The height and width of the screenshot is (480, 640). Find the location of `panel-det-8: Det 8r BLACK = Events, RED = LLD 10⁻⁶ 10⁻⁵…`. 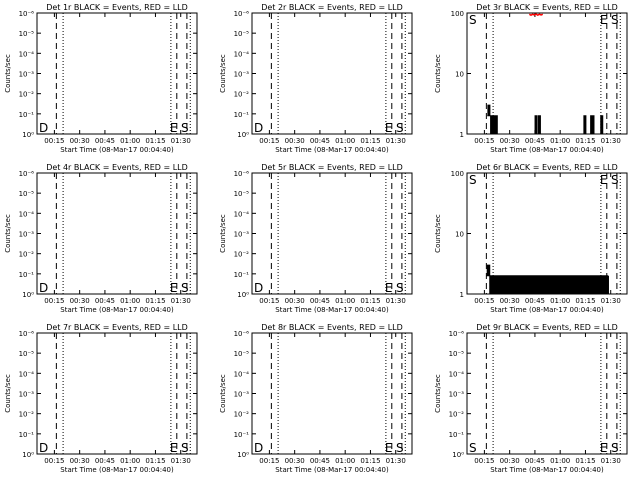

panel-det-8: Det 8r BLACK = Events, RED = LLD 10⁻⁶ 10⁻⁵… is located at coordinates (316, 398).